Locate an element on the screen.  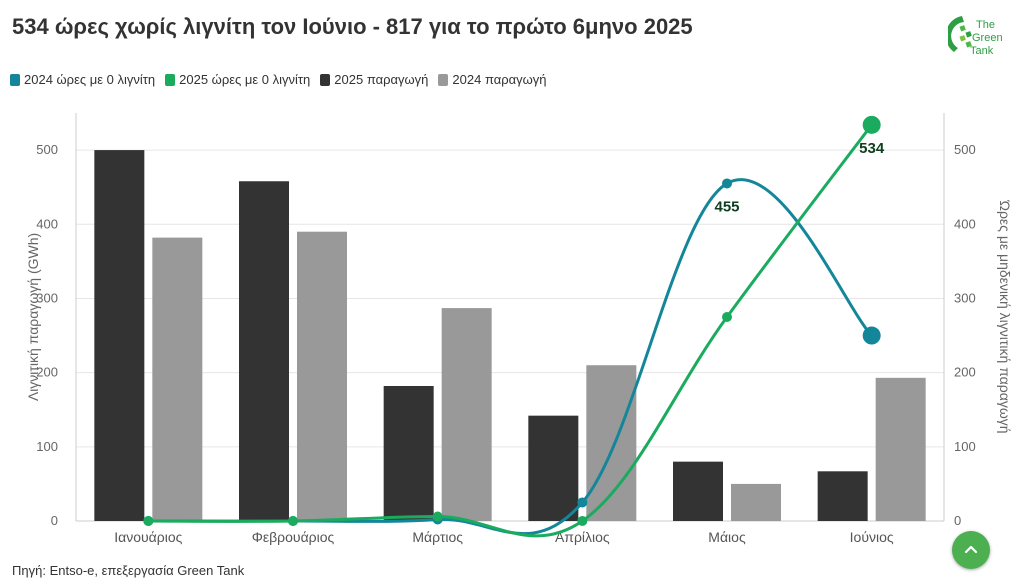
y-right-tick-label: 400 is located at coordinates (965, 223).